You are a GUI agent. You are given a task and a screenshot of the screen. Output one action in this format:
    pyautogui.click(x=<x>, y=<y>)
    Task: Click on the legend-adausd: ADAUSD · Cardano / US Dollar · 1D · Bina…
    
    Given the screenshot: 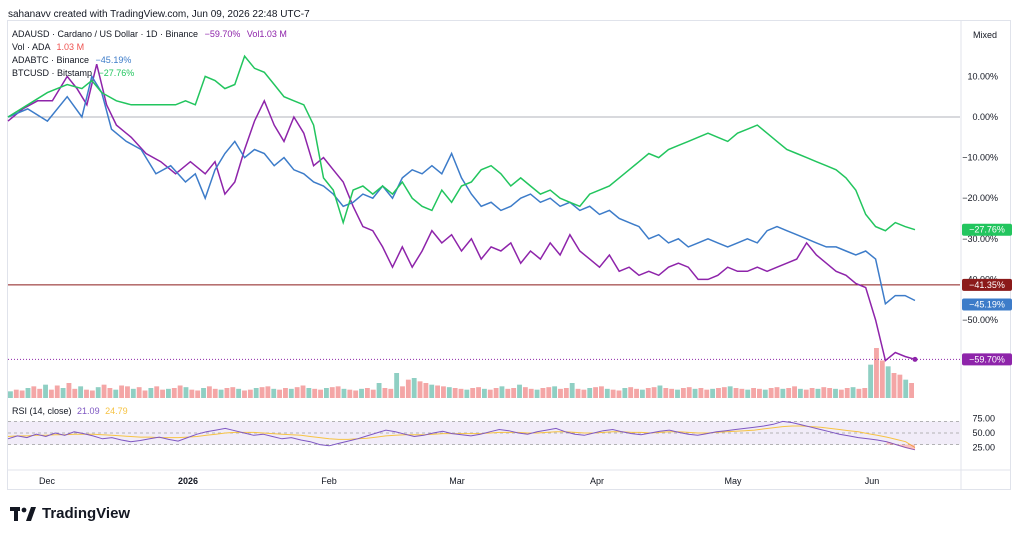 What is the action you would take?
    pyautogui.click(x=149, y=34)
    